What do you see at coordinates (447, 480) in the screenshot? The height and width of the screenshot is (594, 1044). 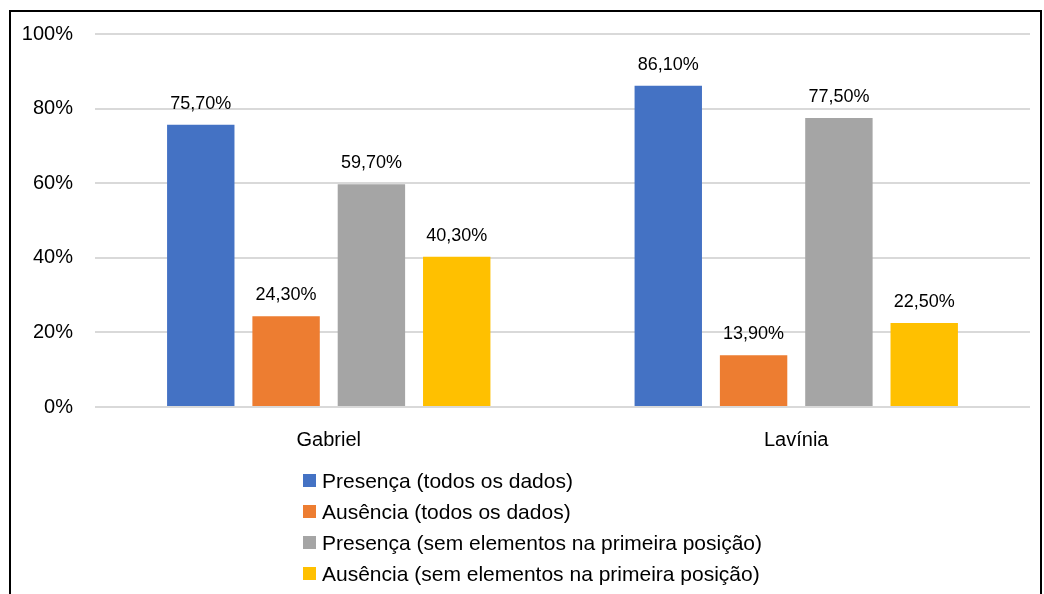 I see `legend-label: Presença (todos os dados)` at bounding box center [447, 480].